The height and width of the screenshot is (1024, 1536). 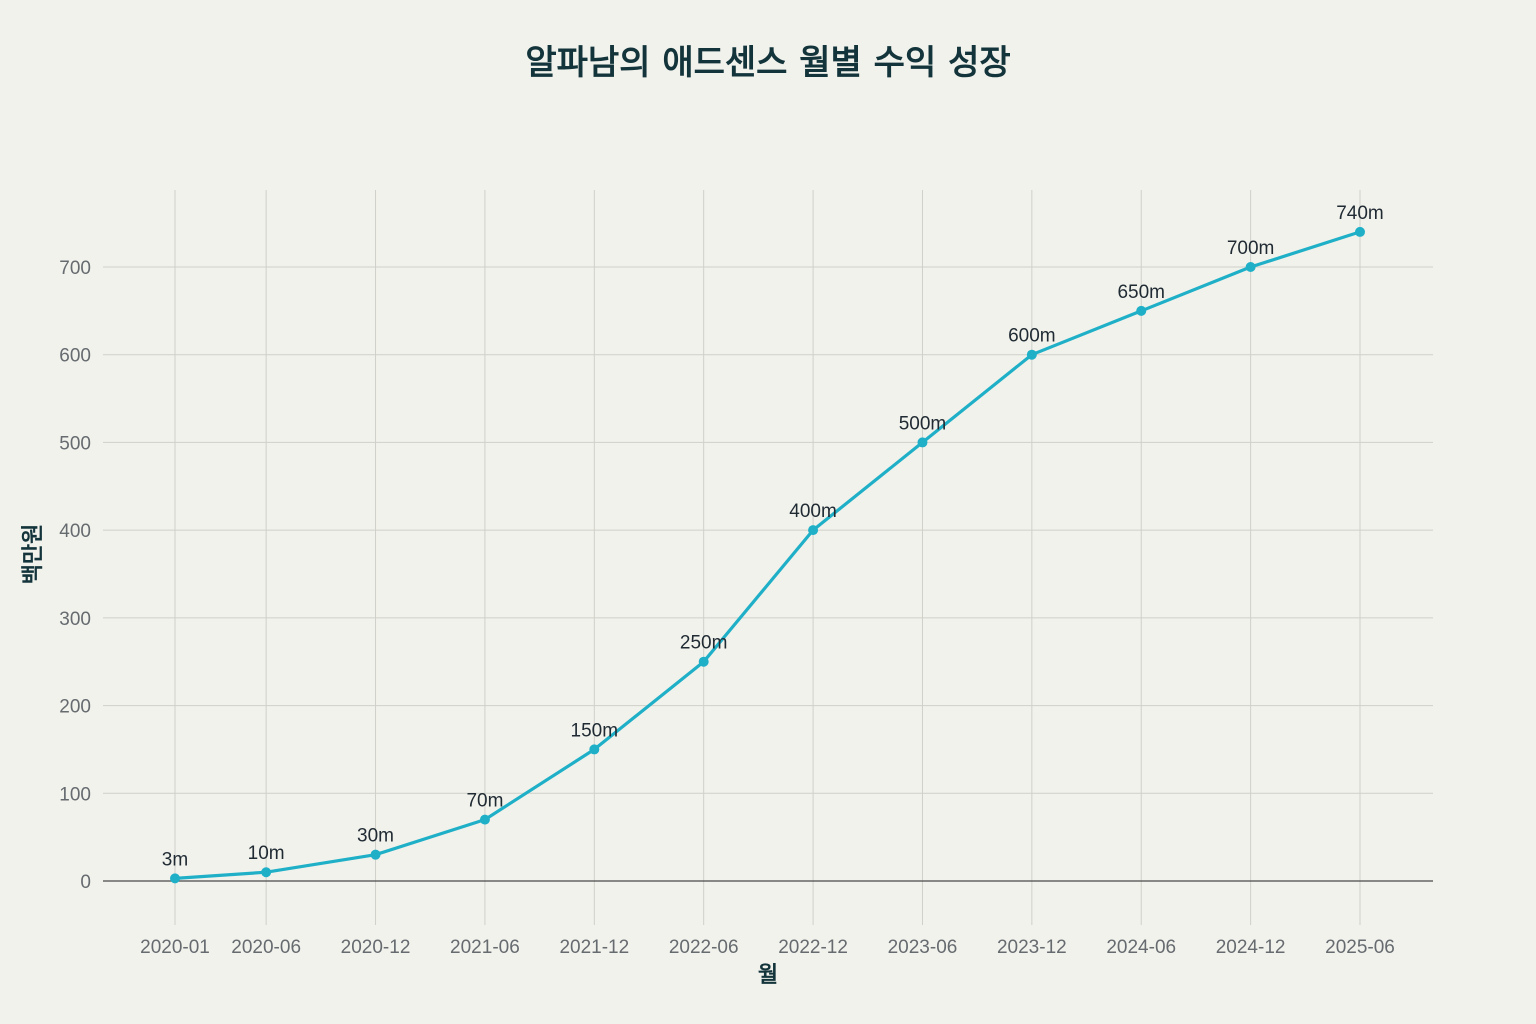 What do you see at coordinates (923, 423) in the screenshot?
I see `data-label: 500m` at bounding box center [923, 423].